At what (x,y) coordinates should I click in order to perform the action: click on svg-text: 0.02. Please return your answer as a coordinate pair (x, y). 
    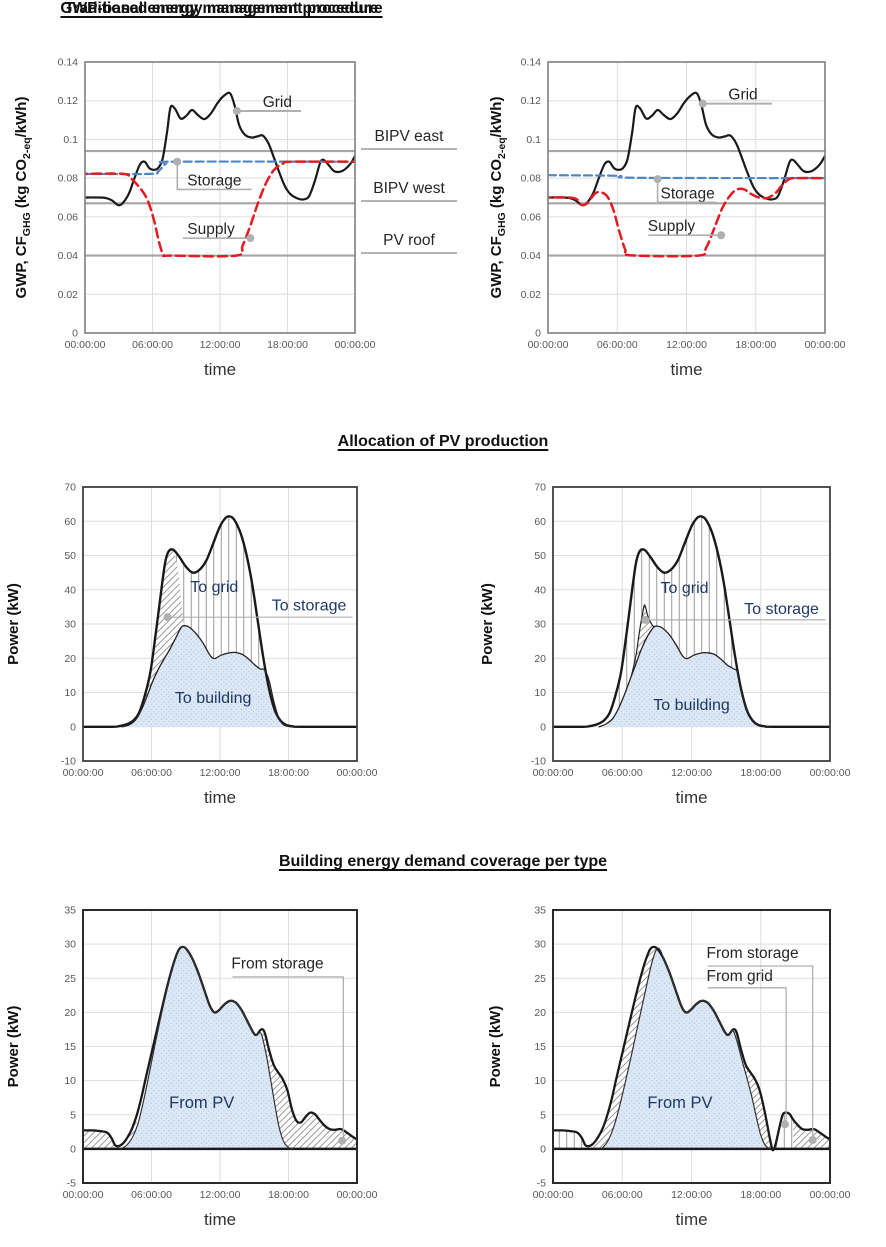
    Looking at the image, I should click on (68, 295).